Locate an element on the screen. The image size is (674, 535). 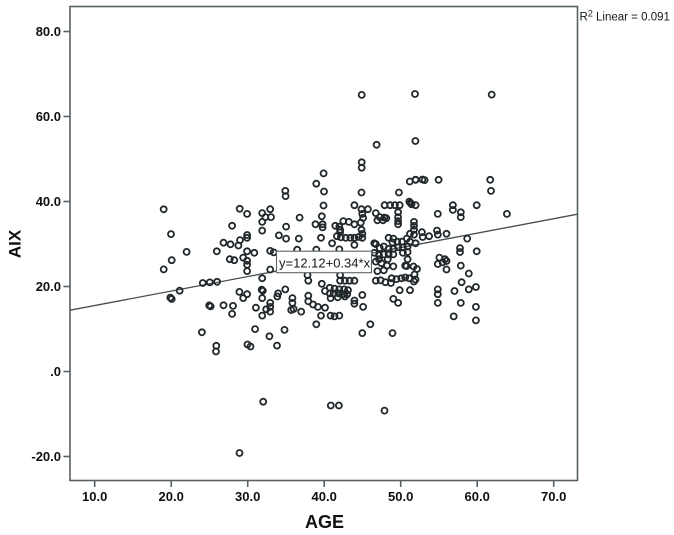
svg-text: -20.0 is located at coordinates (46, 456).